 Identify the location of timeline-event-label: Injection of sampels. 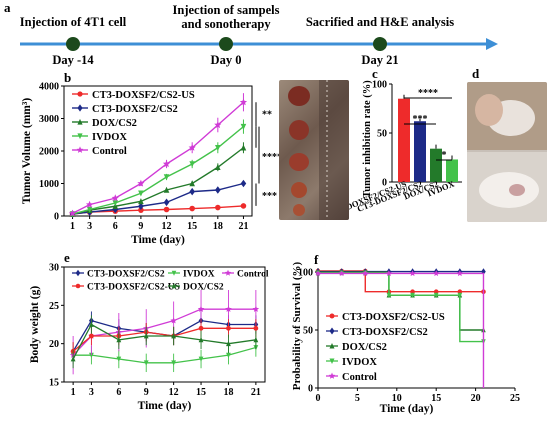
(226, 10).